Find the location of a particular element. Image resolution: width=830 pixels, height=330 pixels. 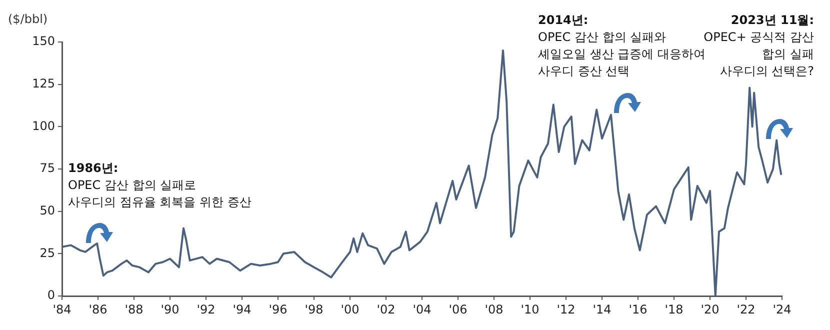

annotation: 1986년: OPEC 감산 합의 실패로 사우디의 점유율 회복을 위한 증산 is located at coordinates (160, 185).